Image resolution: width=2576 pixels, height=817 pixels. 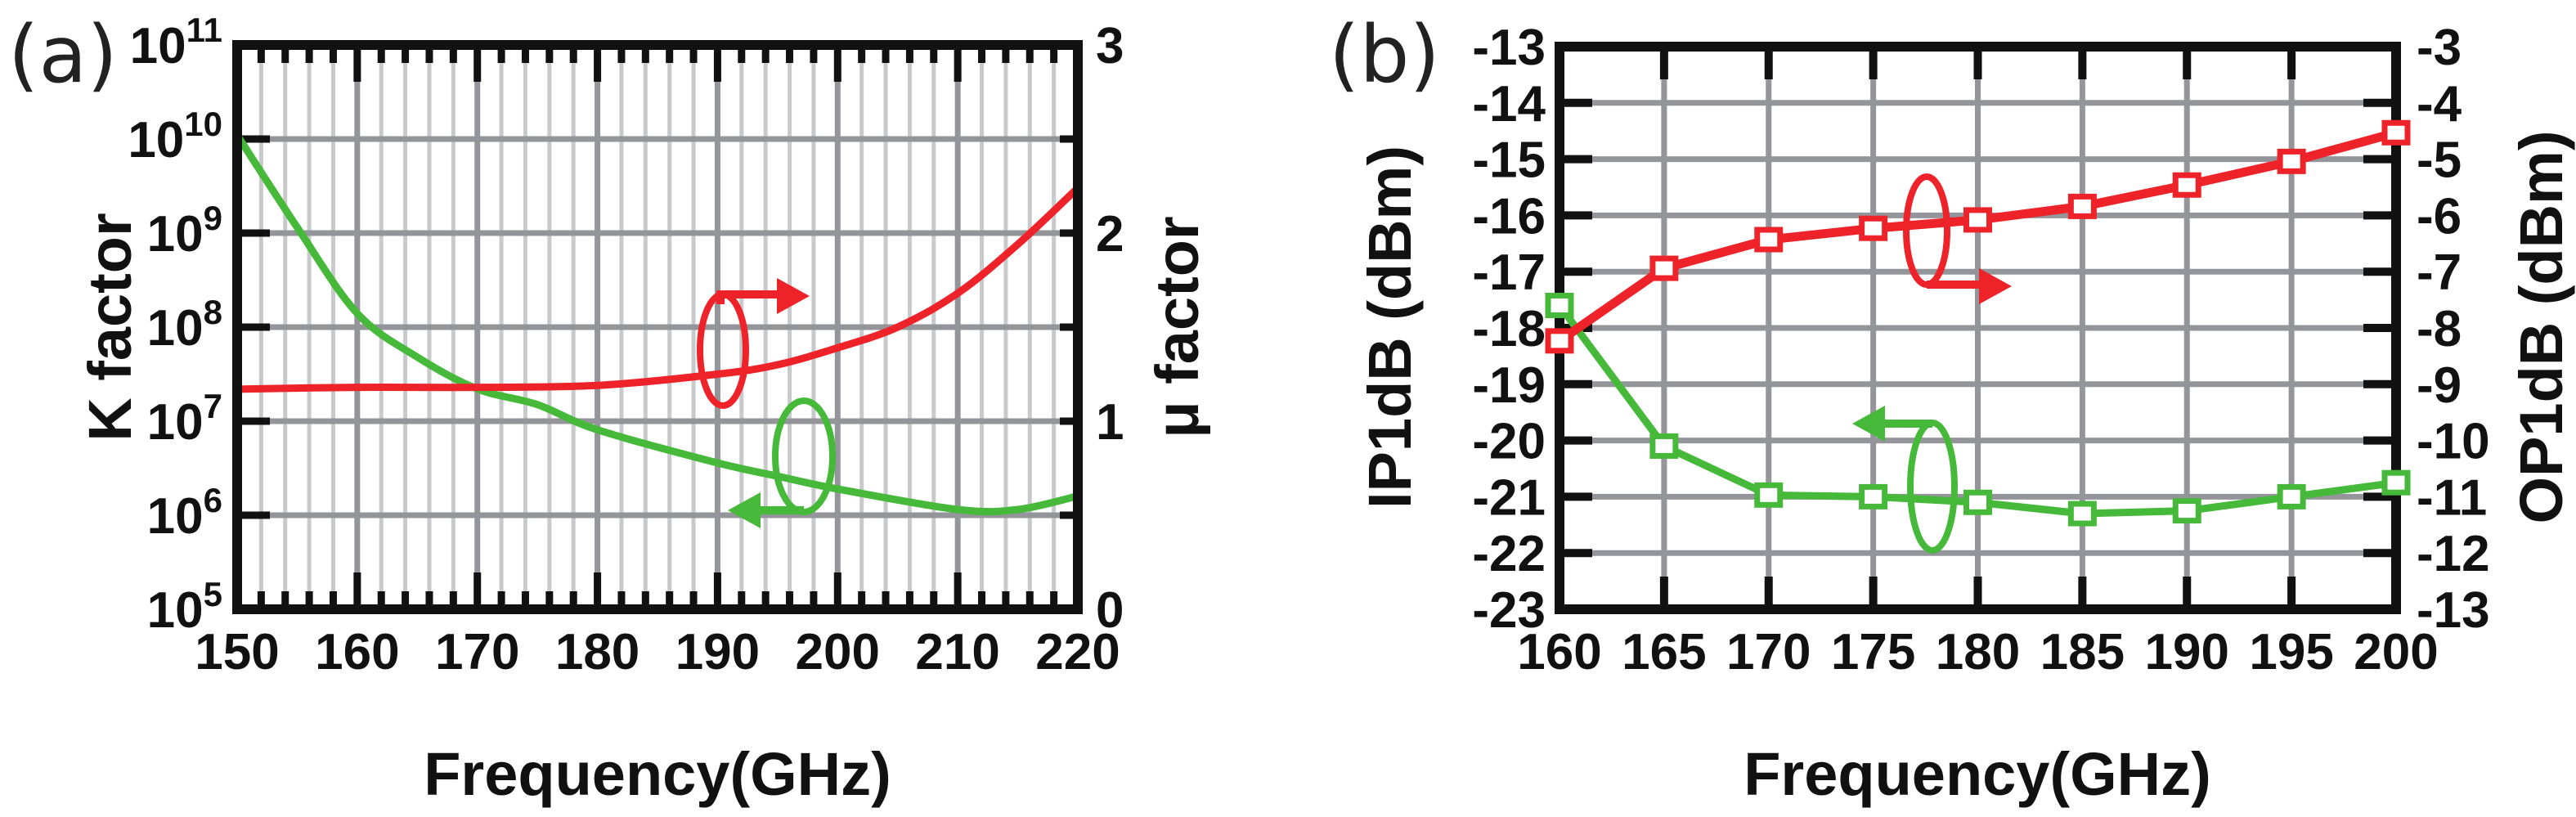 What do you see at coordinates (1509, 273) in the screenshot?
I see `y-tick-label-left: -17` at bounding box center [1509, 273].